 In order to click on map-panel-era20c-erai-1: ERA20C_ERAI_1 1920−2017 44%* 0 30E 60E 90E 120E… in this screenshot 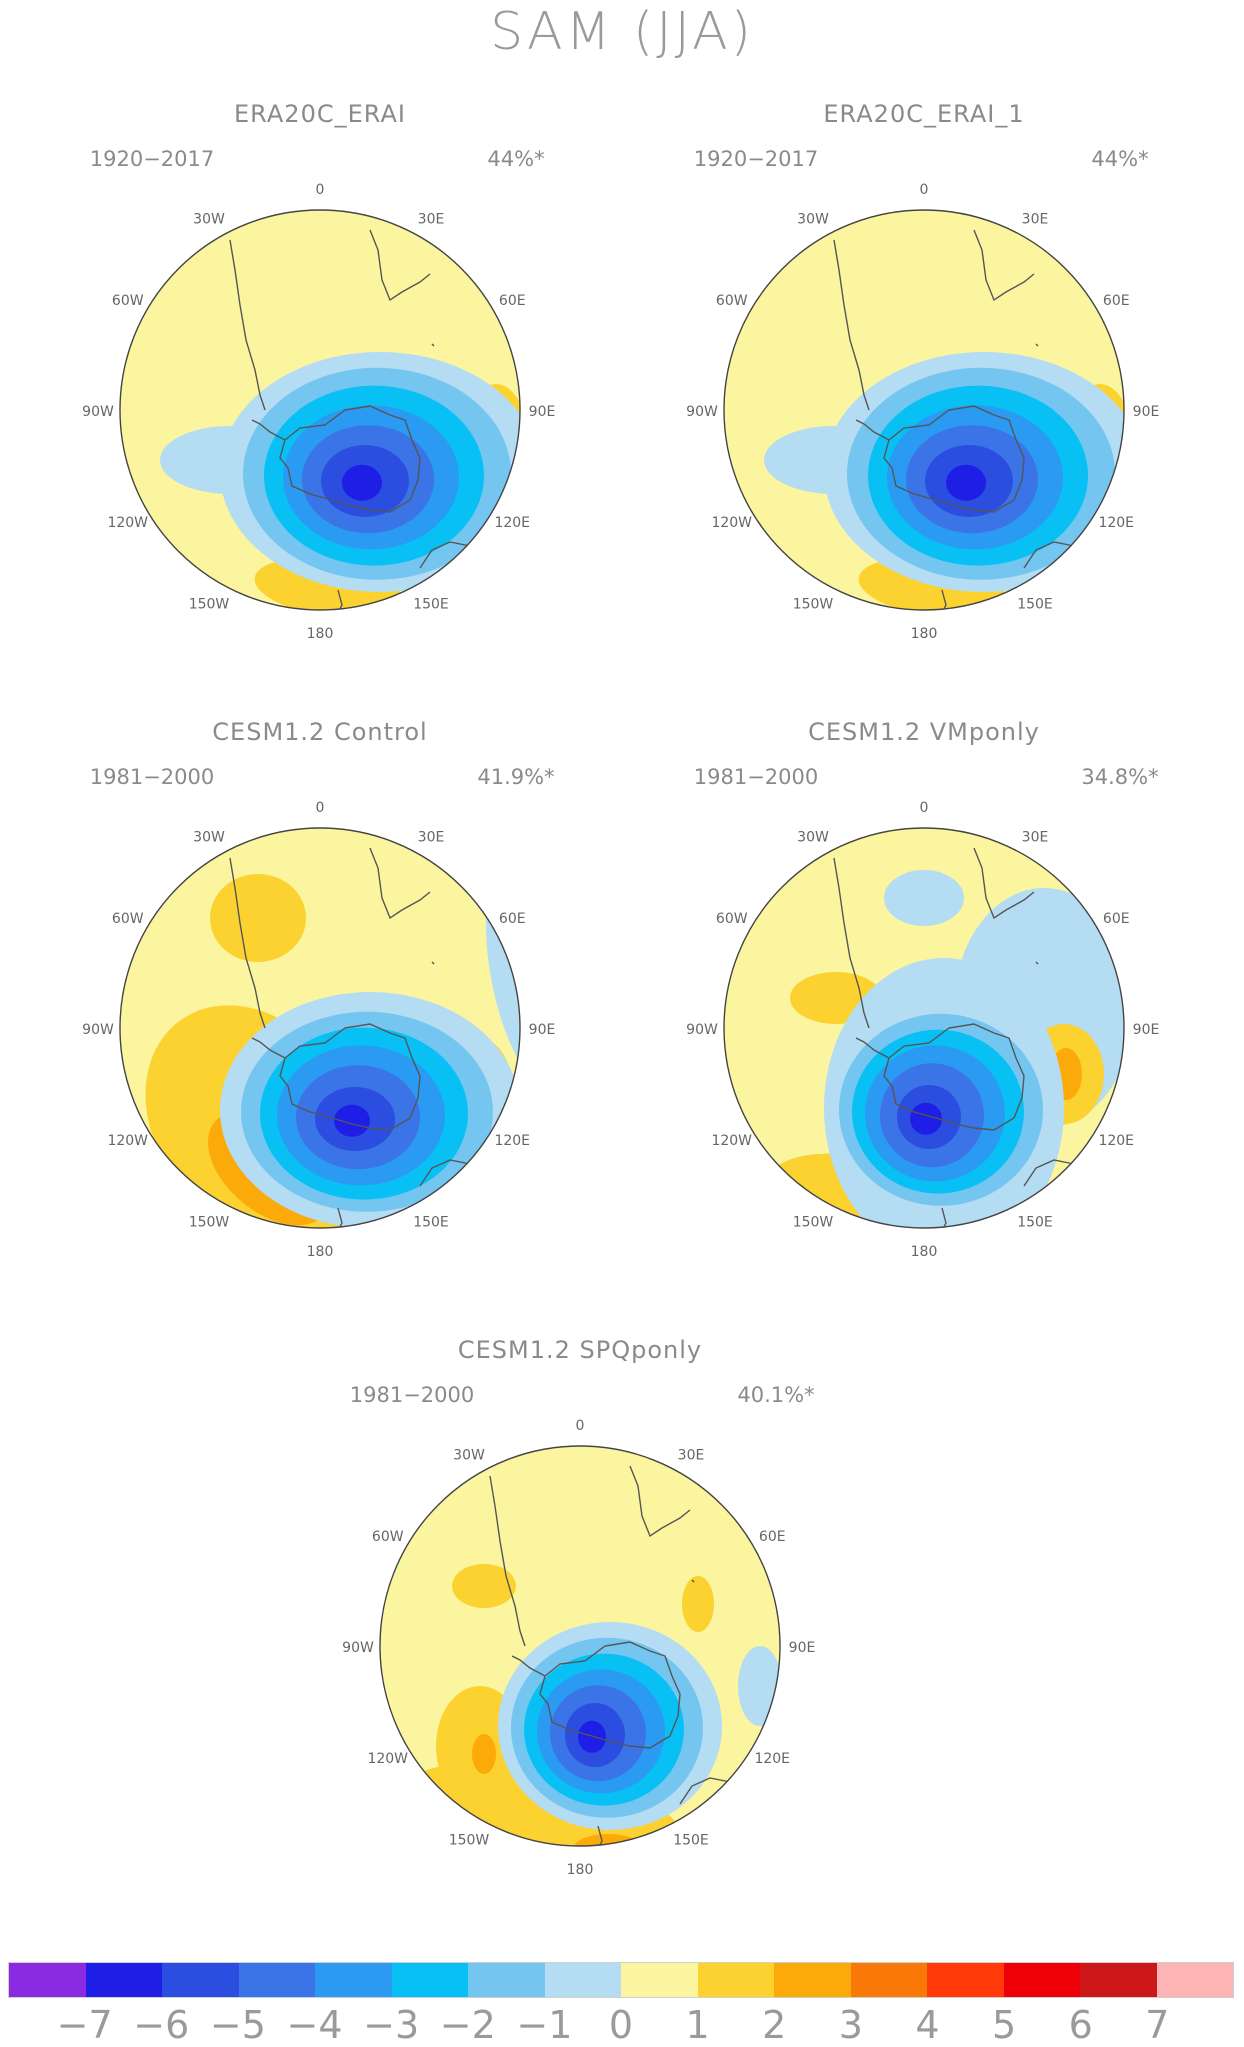, I will do `click(955, 388)`.